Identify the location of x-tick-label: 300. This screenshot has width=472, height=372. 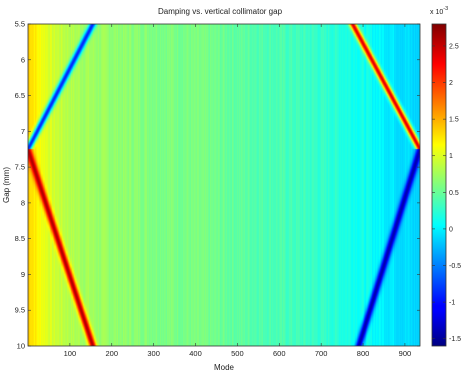
(153, 353).